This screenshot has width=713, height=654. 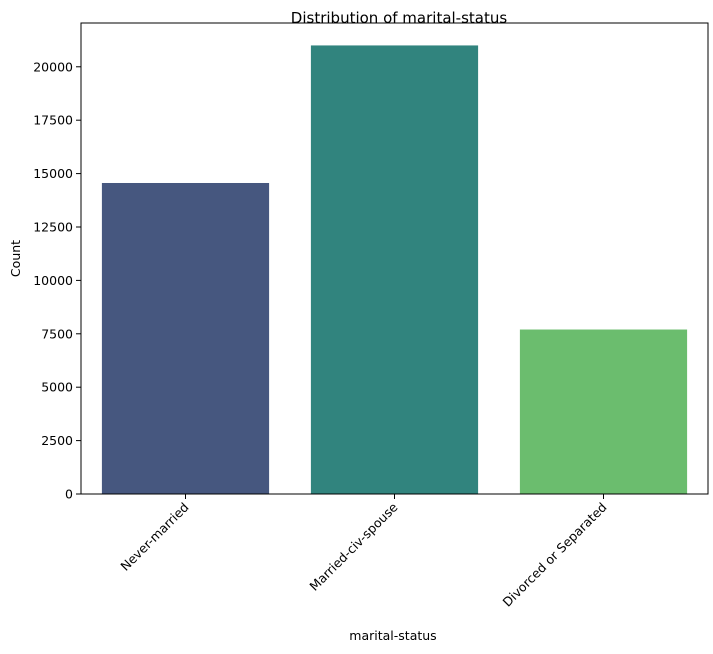 I want to click on x-axis-label: marital-status, so click(x=392, y=635).